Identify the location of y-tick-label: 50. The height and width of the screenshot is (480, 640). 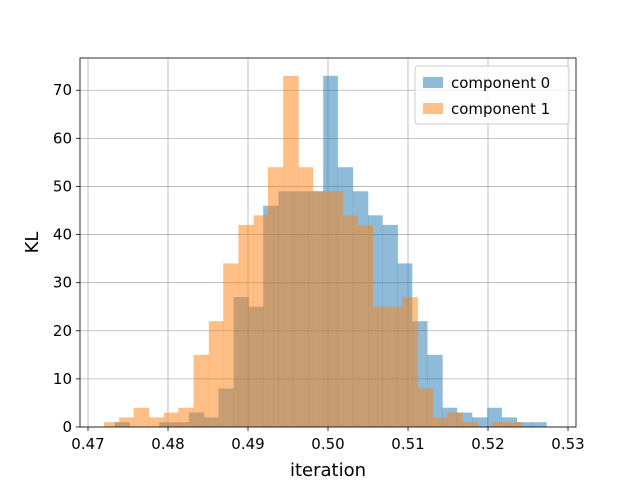
(62, 186).